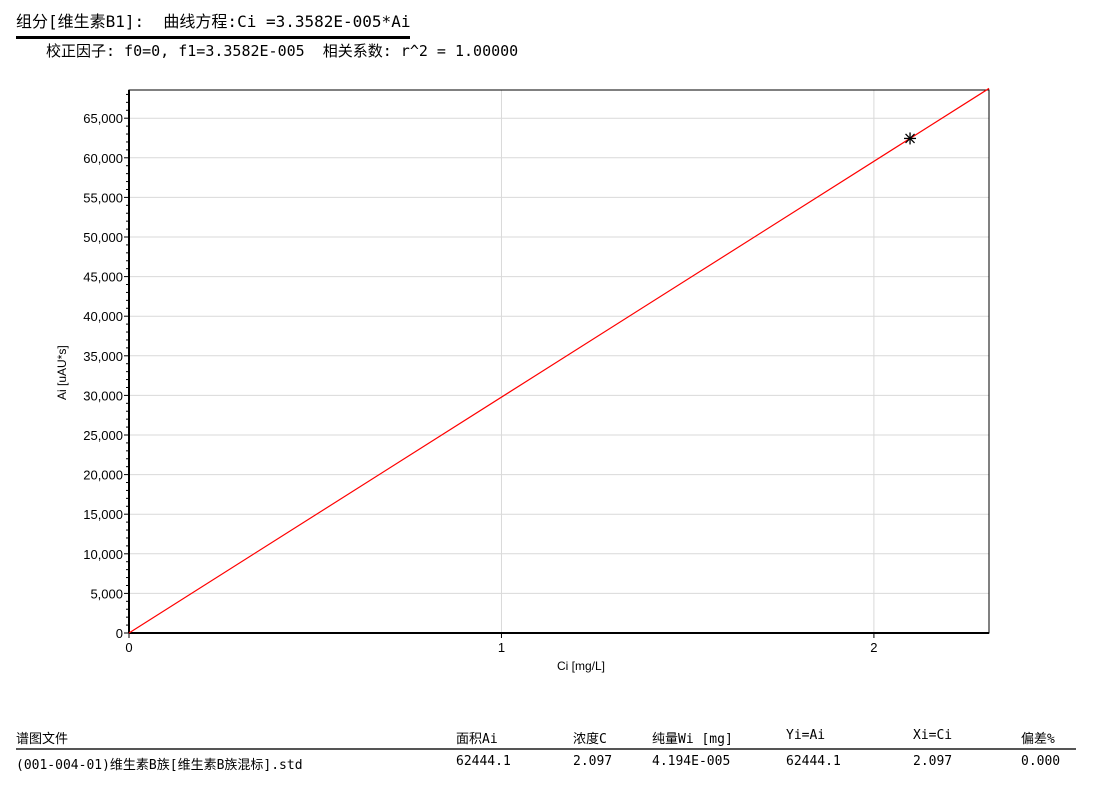  What do you see at coordinates (159, 765) in the screenshot?
I see `table-cell: (001-004-01)维生素B族[维生素B族混标].std` at bounding box center [159, 765].